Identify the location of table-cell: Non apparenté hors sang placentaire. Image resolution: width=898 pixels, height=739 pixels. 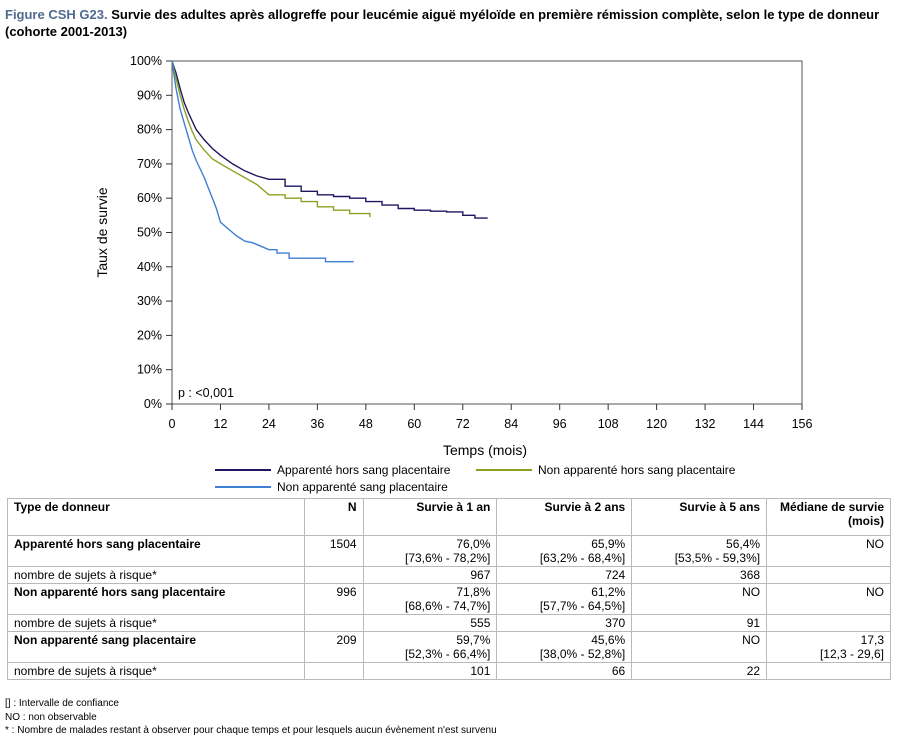
(156, 599).